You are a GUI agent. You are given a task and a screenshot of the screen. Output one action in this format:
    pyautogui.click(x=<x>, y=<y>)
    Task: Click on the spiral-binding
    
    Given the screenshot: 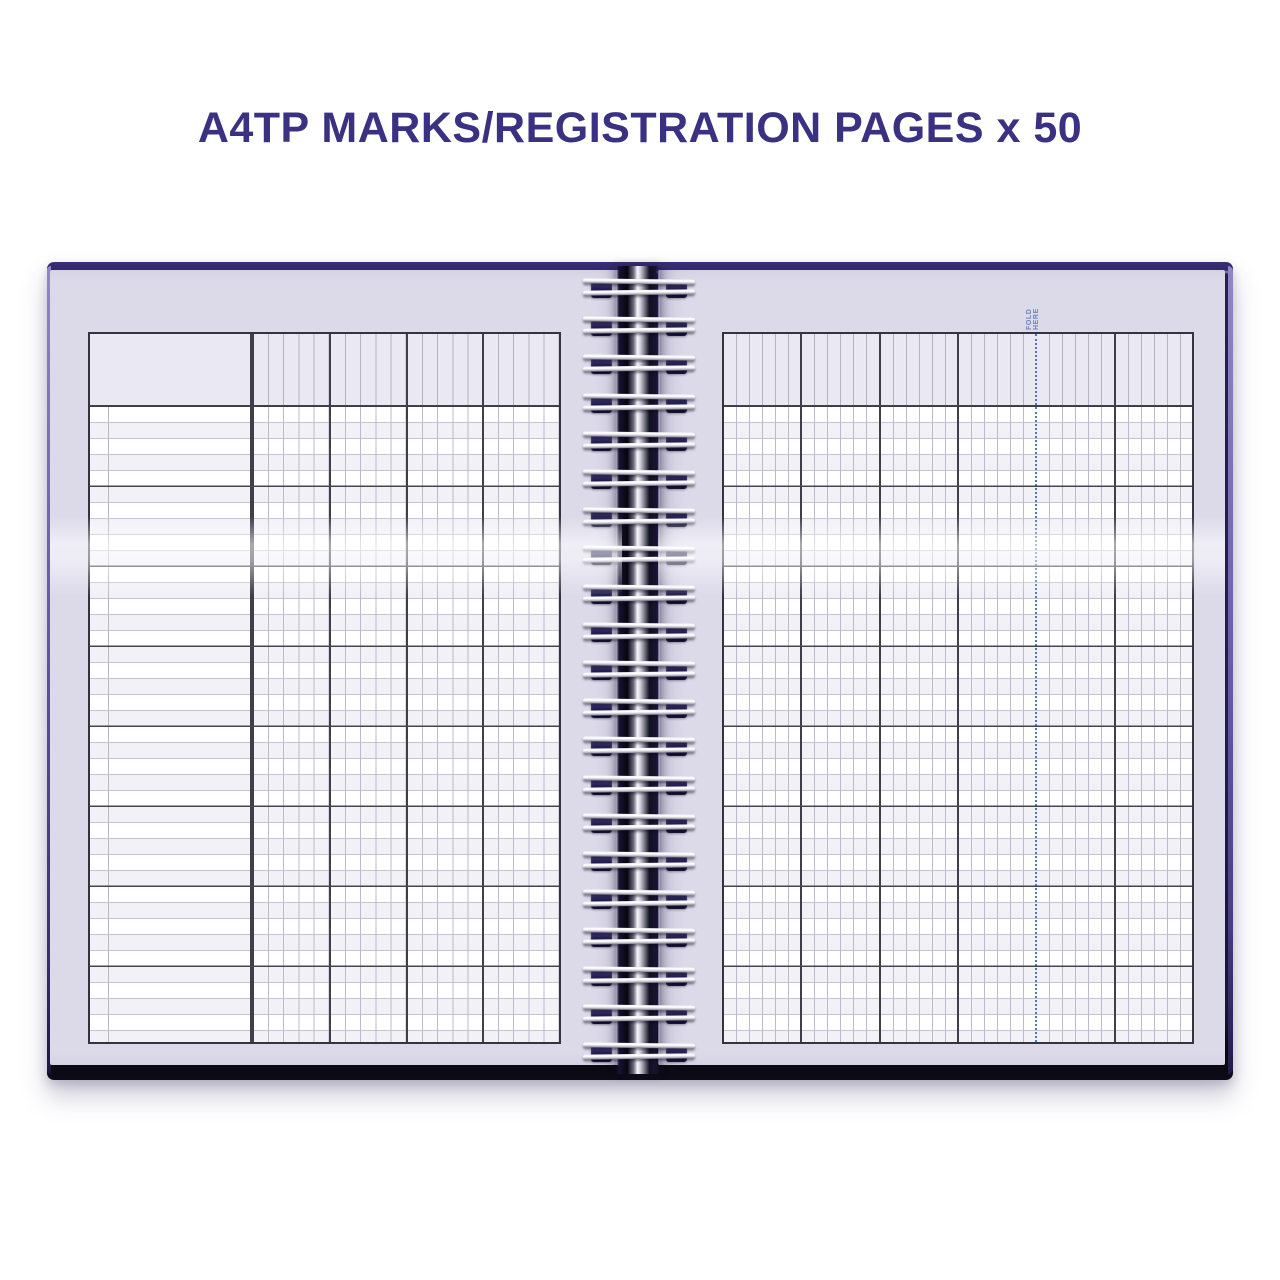 What is the action you would take?
    pyautogui.click(x=639, y=671)
    